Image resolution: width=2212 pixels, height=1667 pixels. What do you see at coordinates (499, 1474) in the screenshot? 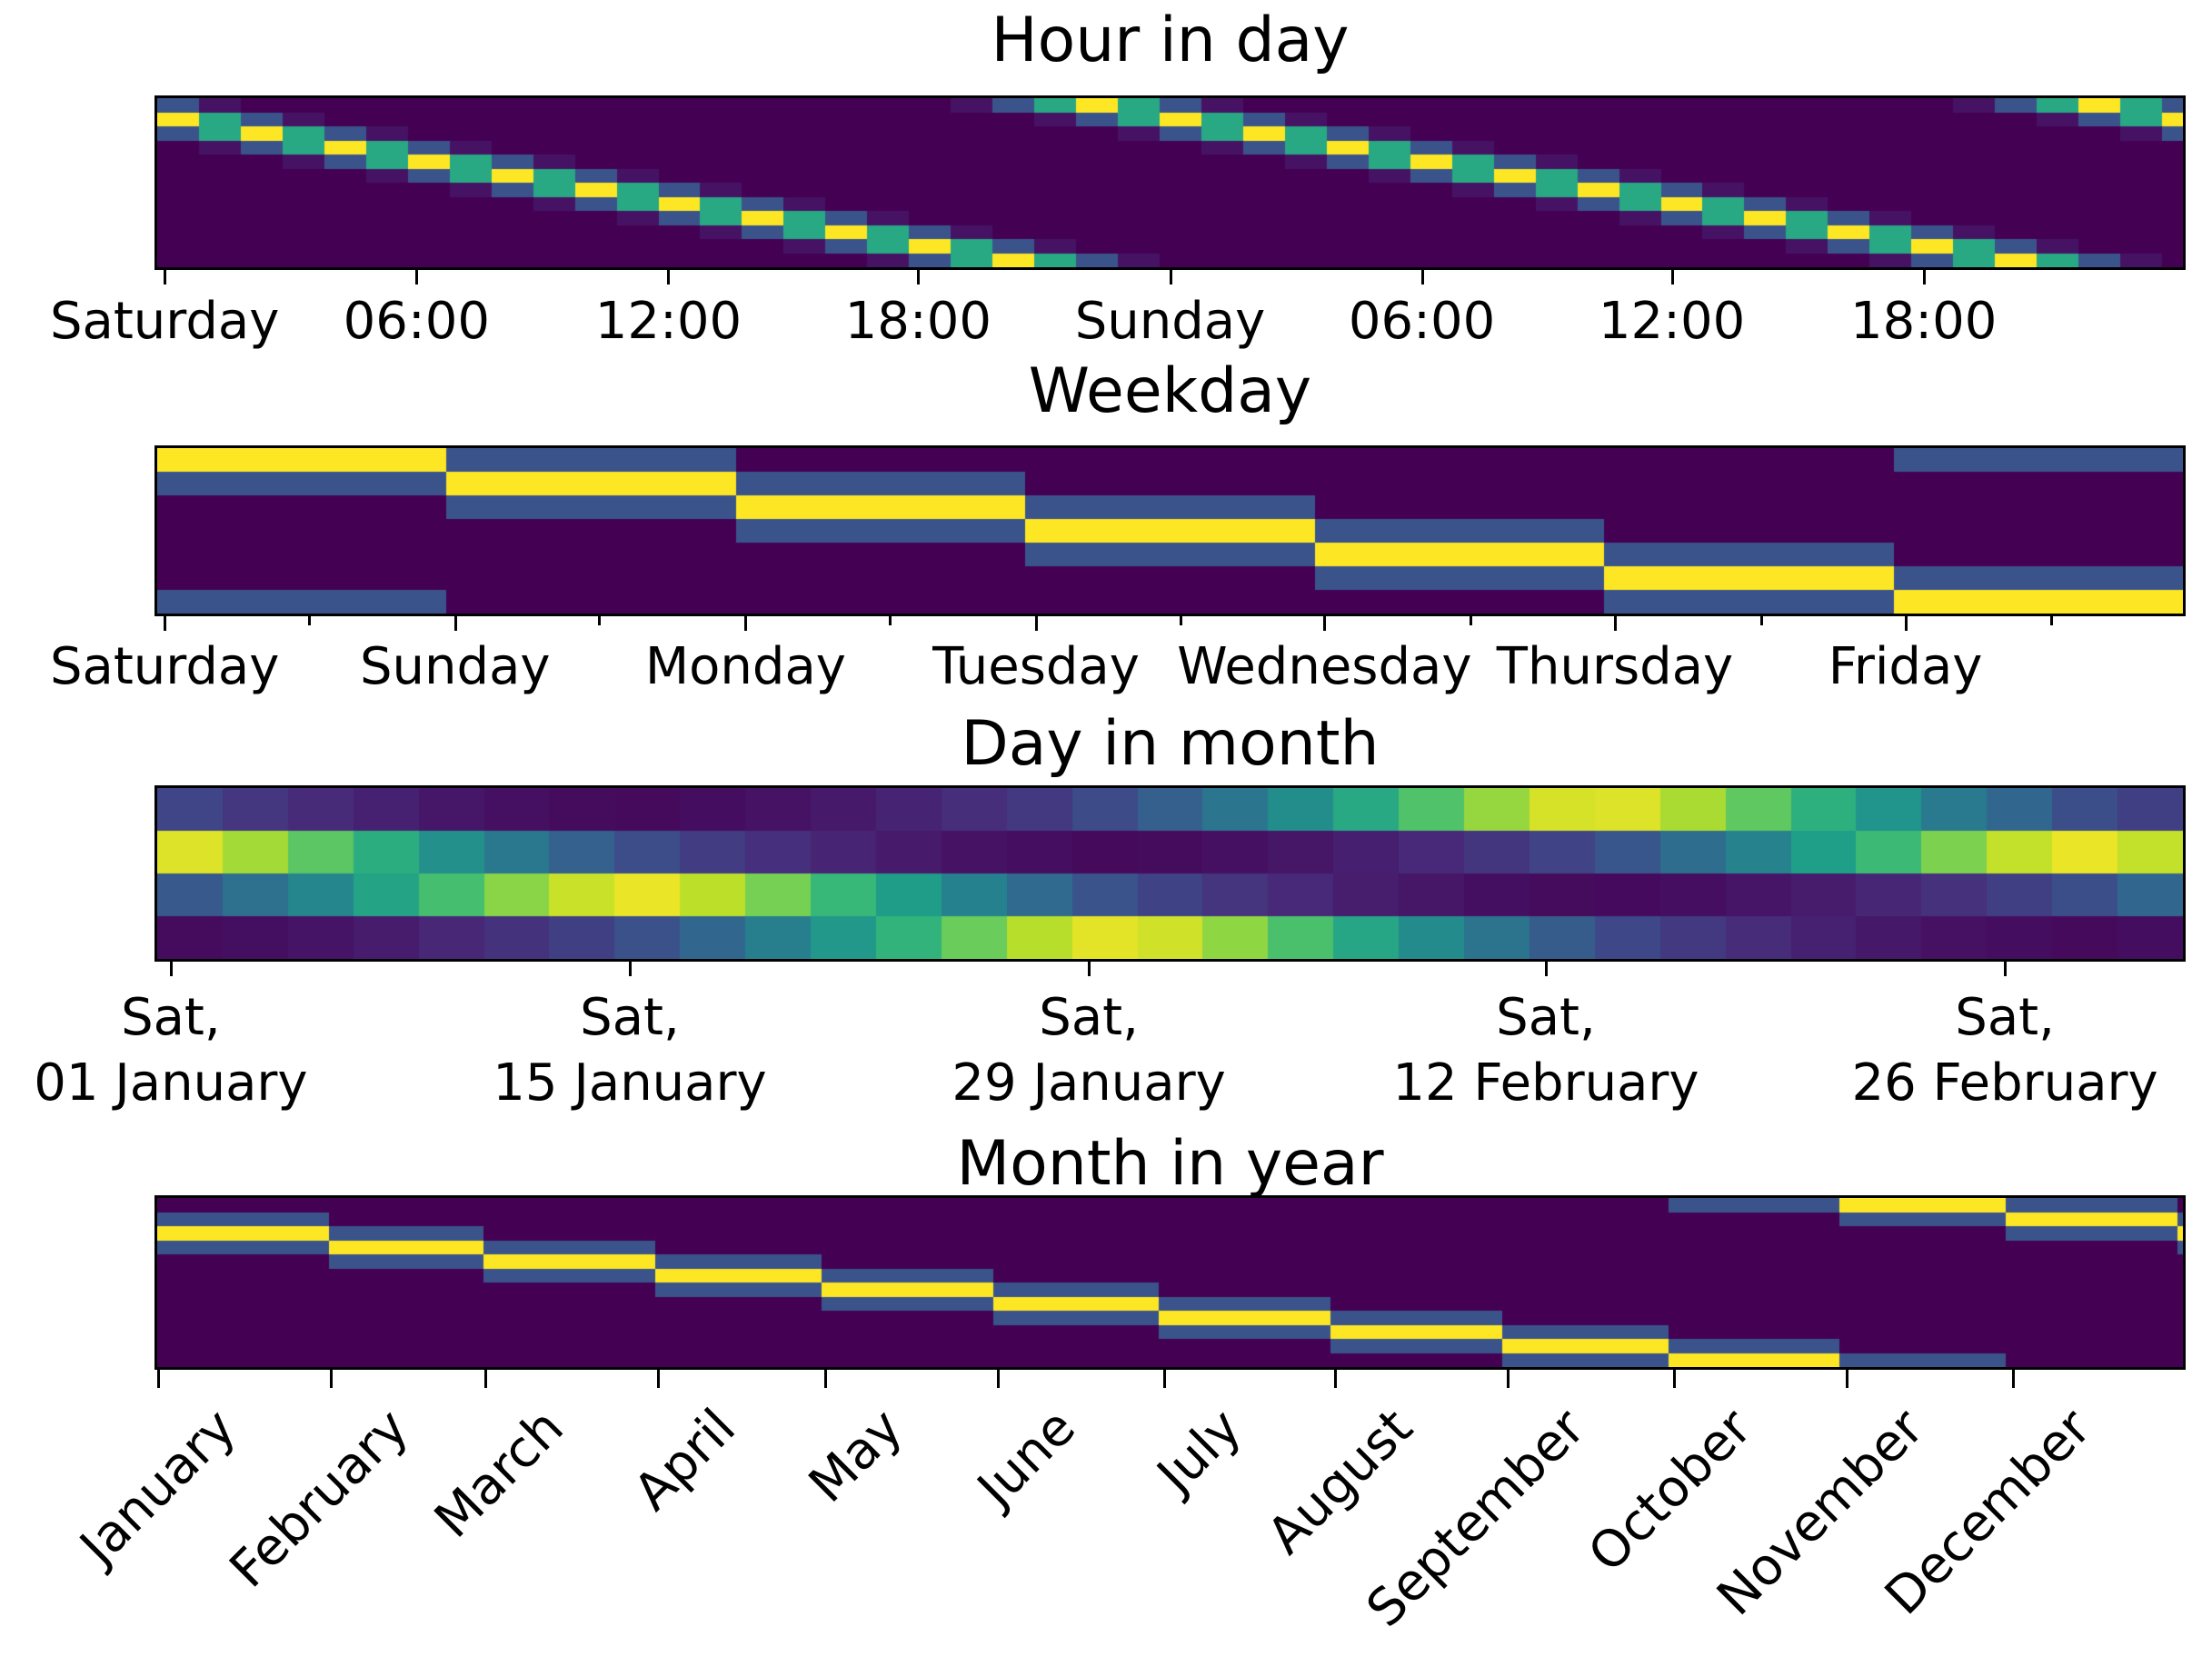
I see `x-tick-label: March` at bounding box center [499, 1474].